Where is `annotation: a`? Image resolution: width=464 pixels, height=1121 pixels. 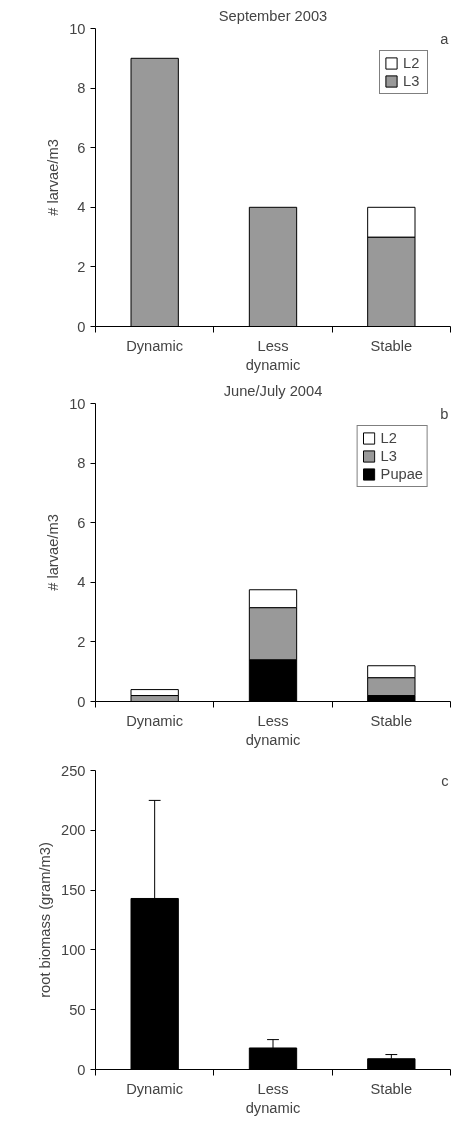 annotation: a is located at coordinates (445, 38).